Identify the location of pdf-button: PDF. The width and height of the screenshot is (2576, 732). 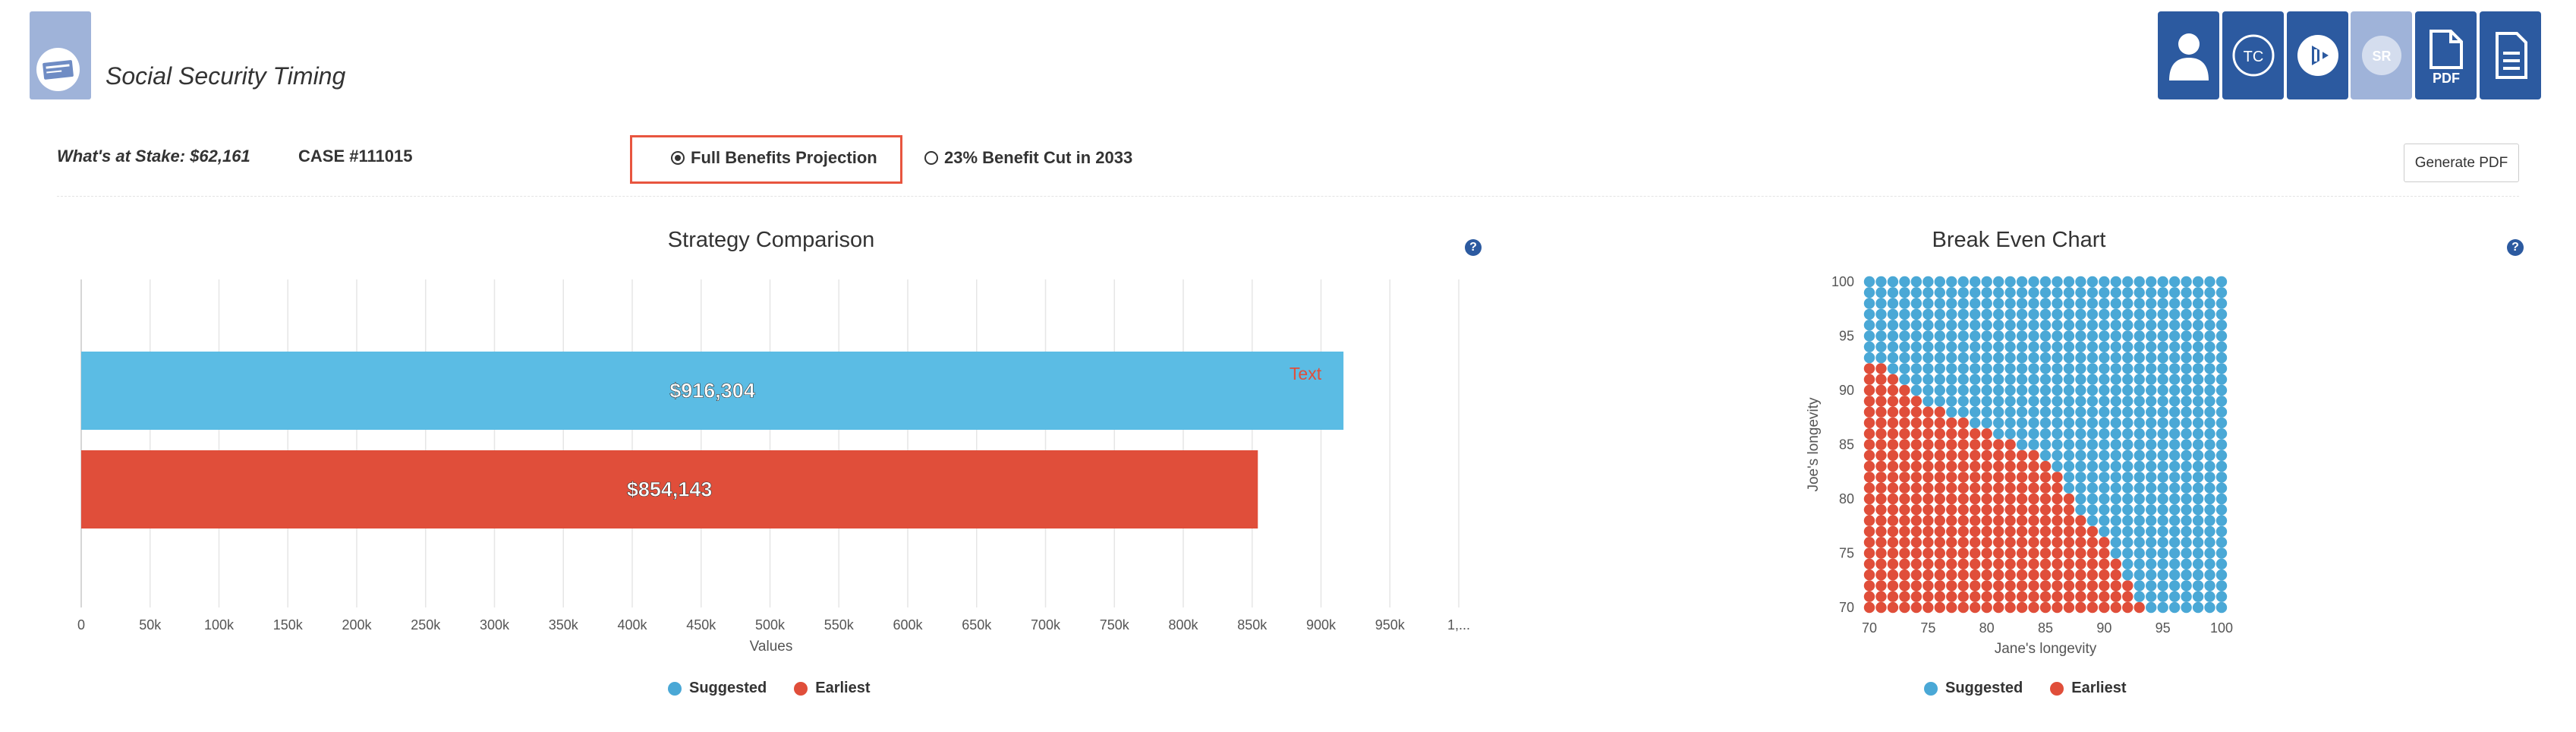
(2446, 55).